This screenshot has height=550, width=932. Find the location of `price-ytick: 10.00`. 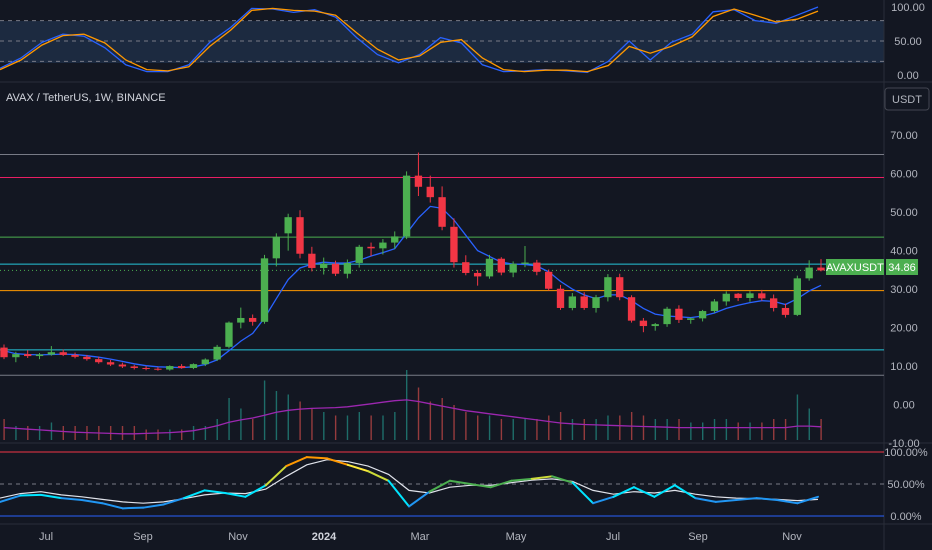

price-ytick: 10.00 is located at coordinates (904, 367).